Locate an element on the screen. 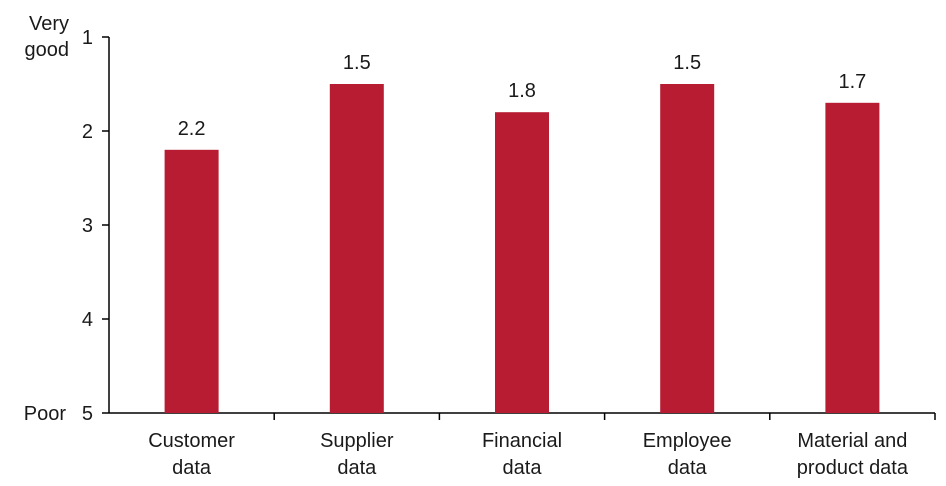  x-category-label: Employee data is located at coordinates (687, 454).